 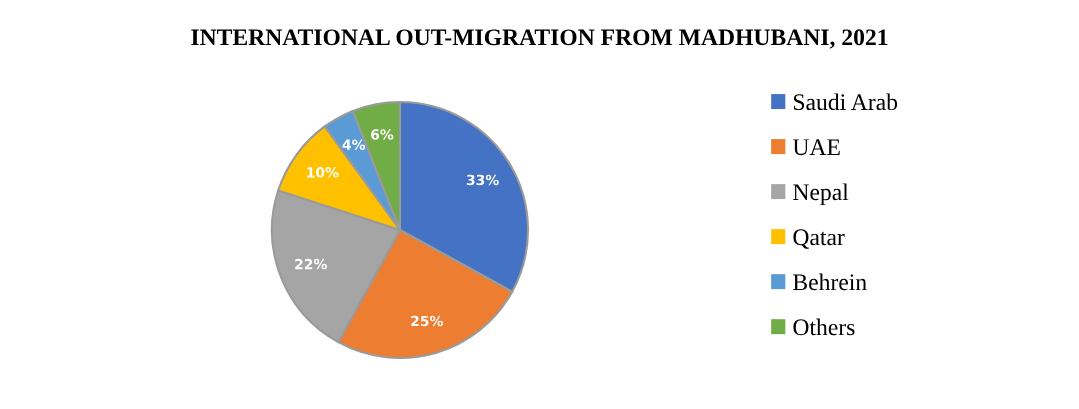 What do you see at coordinates (830, 282) in the screenshot?
I see `legend-label: Behrein` at bounding box center [830, 282].